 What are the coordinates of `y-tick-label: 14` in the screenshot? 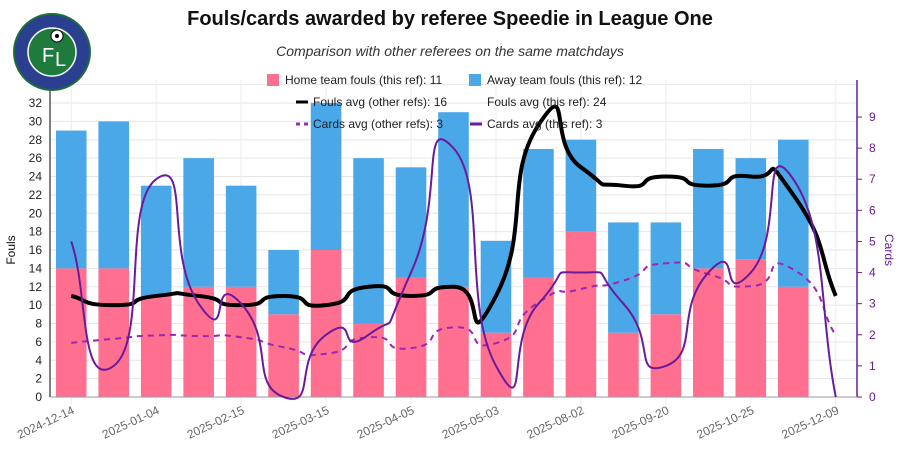 It's located at (36, 268).